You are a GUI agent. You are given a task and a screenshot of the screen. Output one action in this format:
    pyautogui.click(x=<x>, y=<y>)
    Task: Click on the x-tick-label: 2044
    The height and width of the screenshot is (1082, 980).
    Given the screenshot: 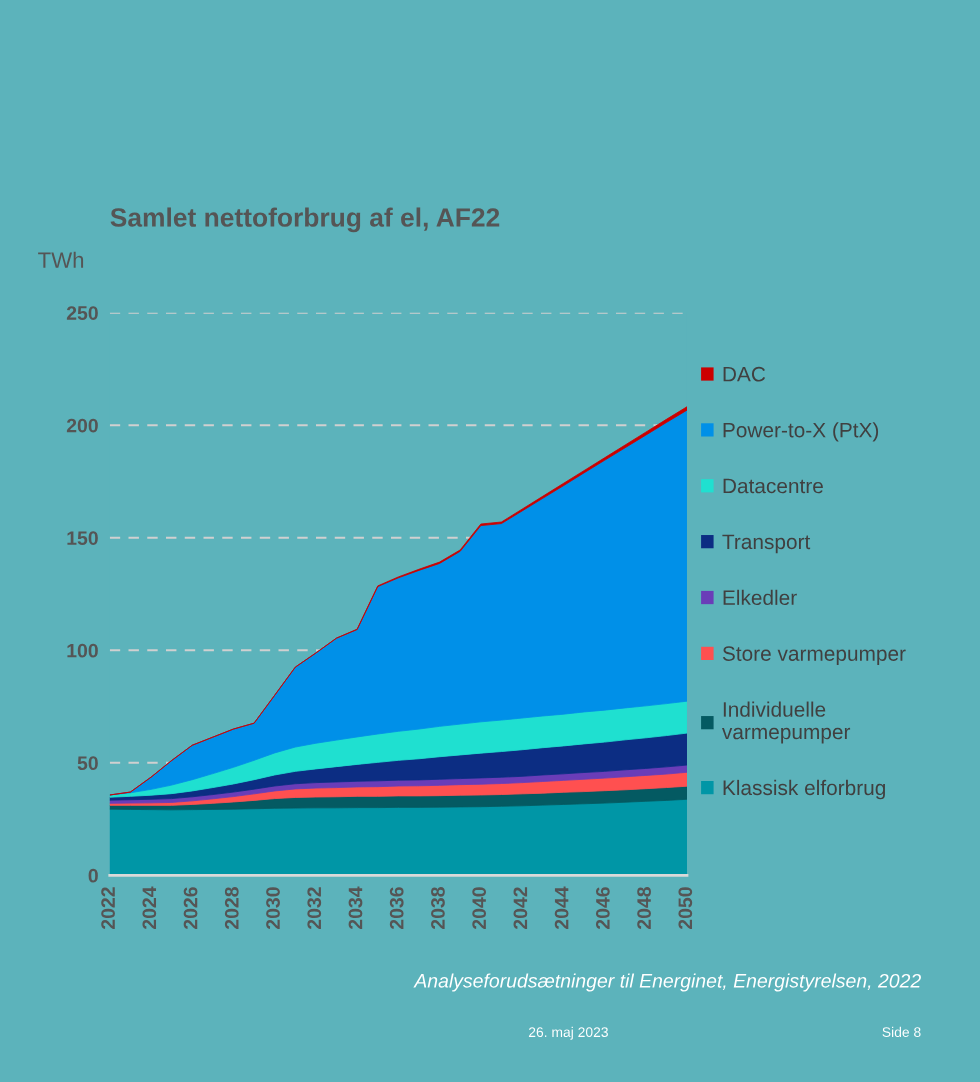 What is the action you would take?
    pyautogui.click(x=561, y=908)
    